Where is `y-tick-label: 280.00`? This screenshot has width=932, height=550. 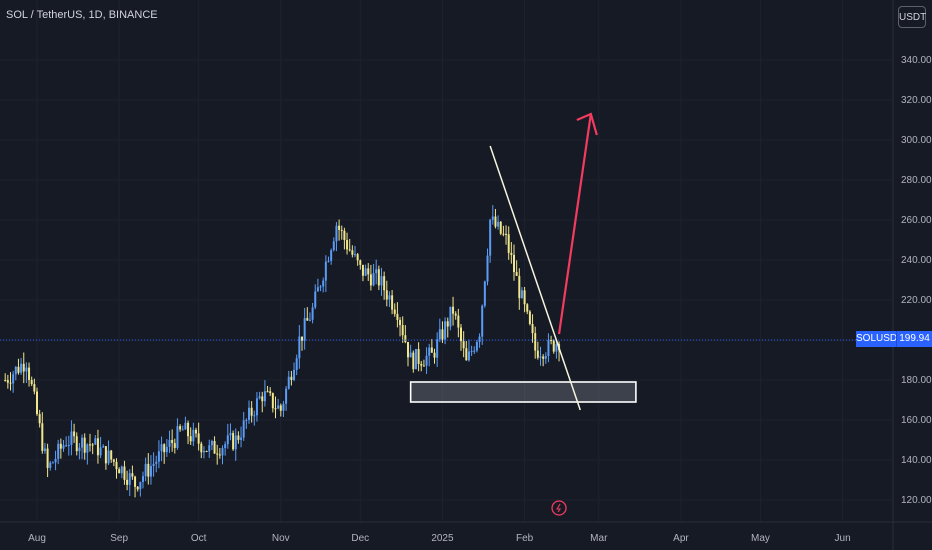
y-tick-label: 280.00 is located at coordinates (916, 180).